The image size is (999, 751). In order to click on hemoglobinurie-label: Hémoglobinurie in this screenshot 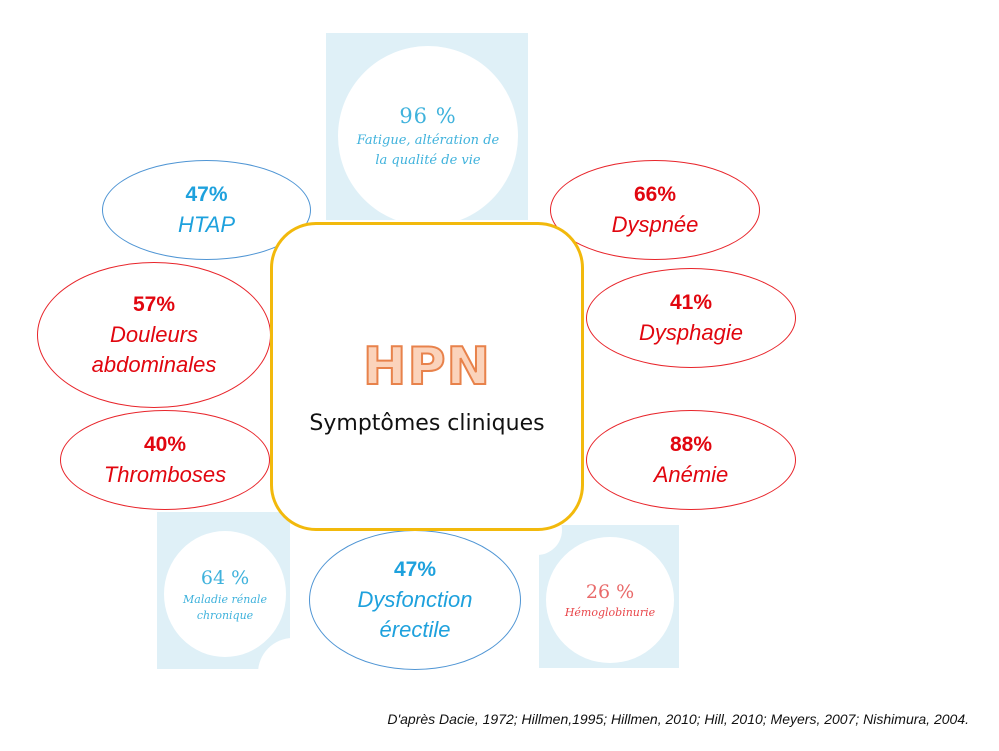, I will do `click(610, 612)`.